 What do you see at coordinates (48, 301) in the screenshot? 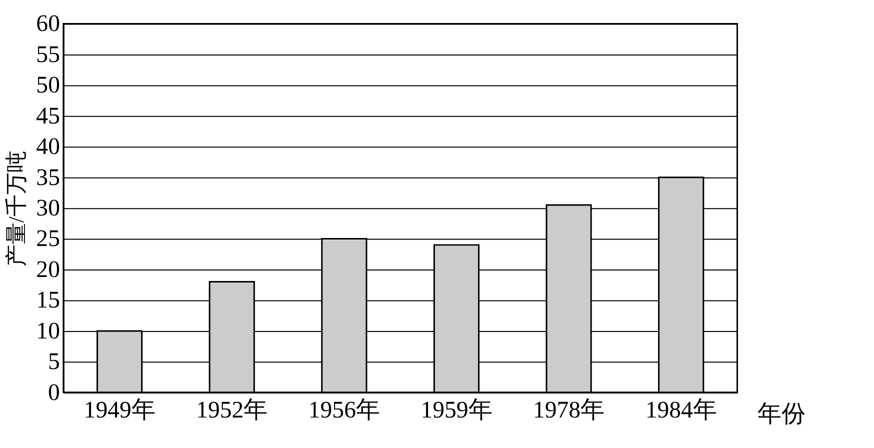
I see `y-tick-label: 15` at bounding box center [48, 301].